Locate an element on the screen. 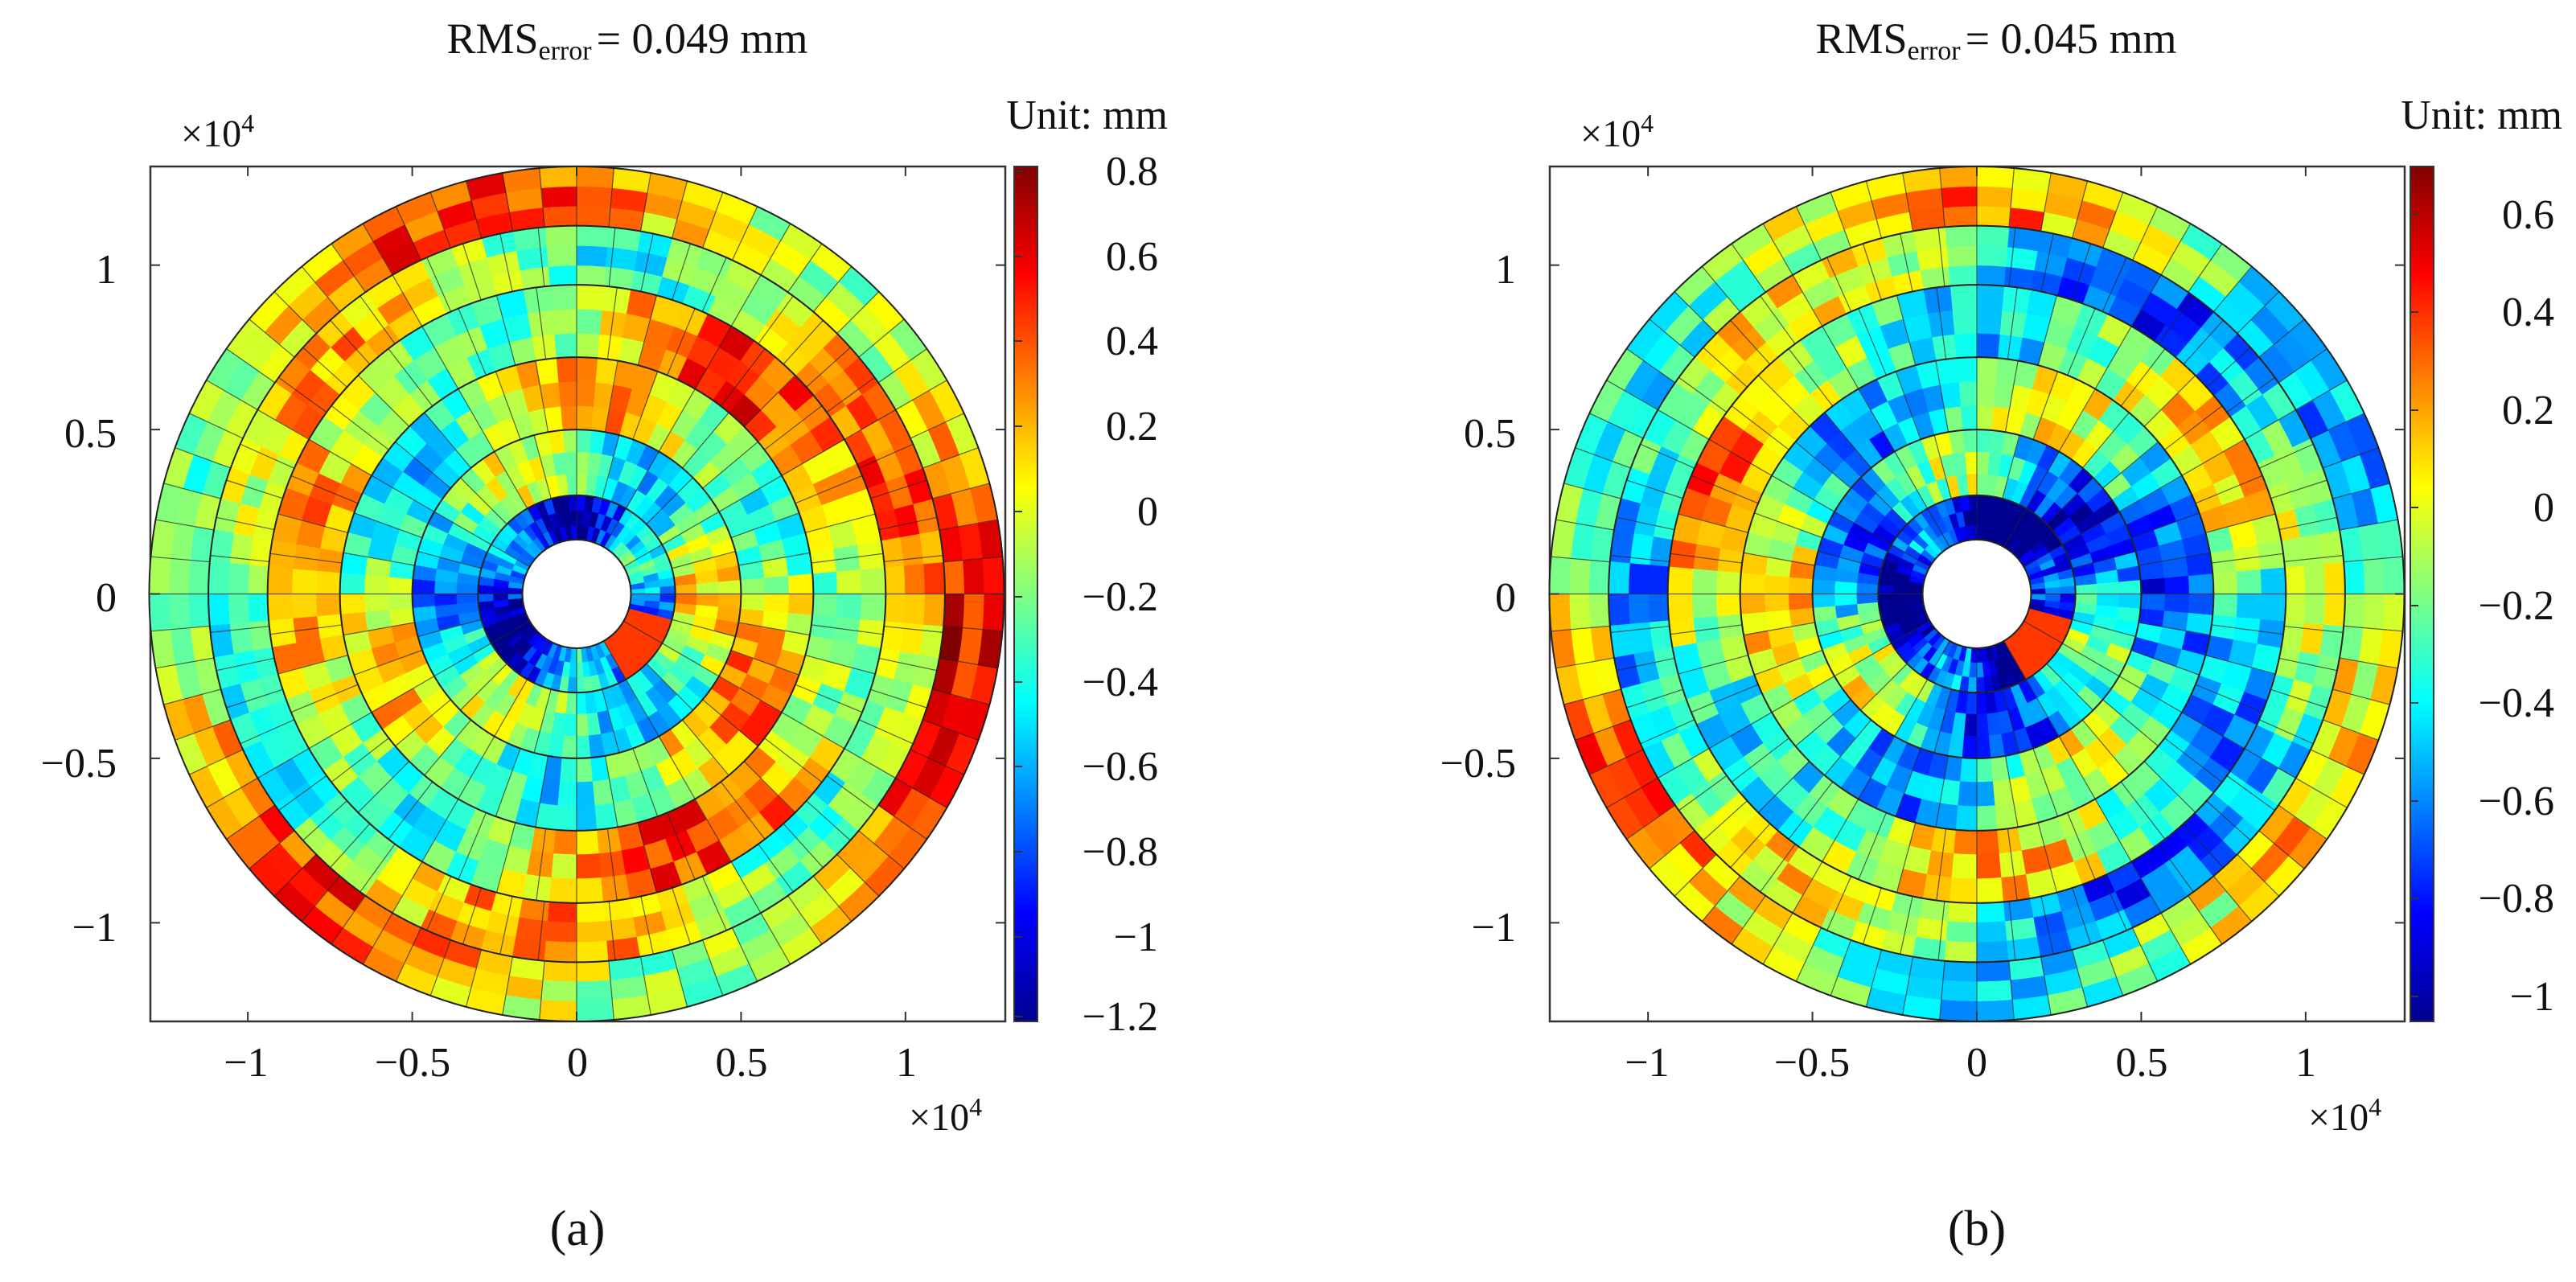  panel-a-ytick-label: 0 is located at coordinates (106, 598).